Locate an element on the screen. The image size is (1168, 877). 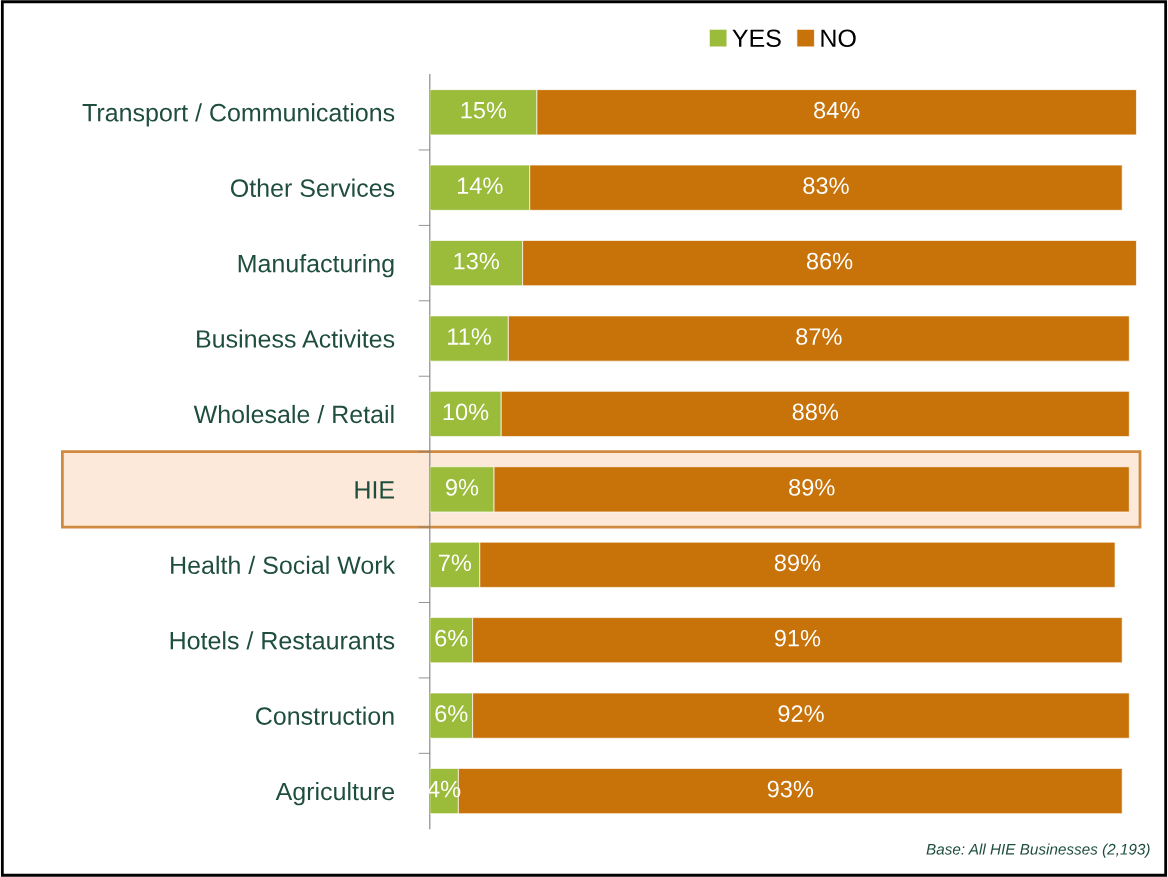
data-label: 15% is located at coordinates (484, 110).